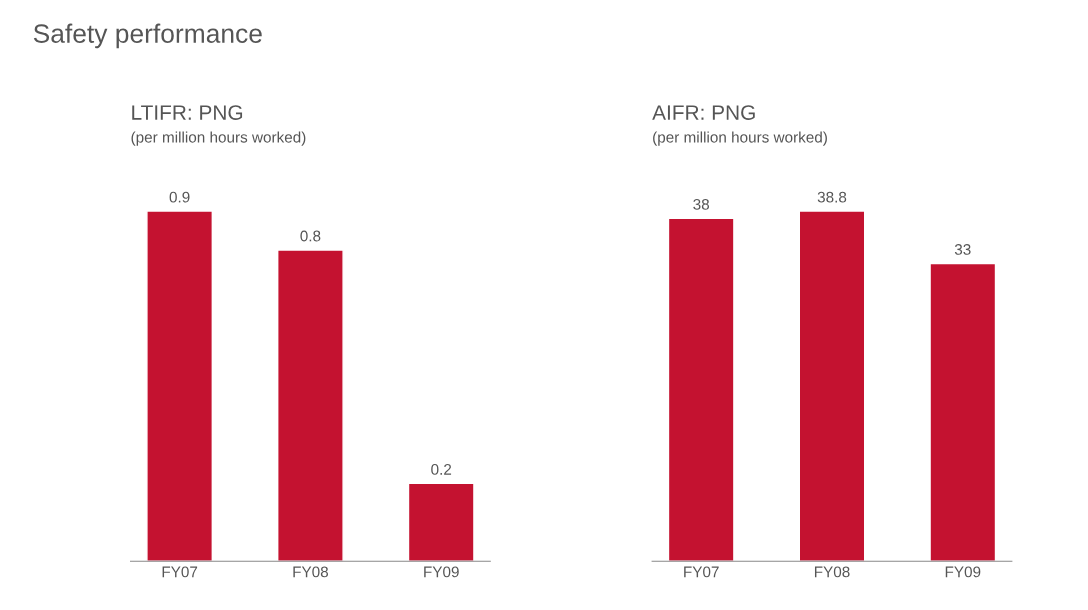 Image resolution: width=1088 pixels, height=610 pixels. I want to click on data-label: 0.8, so click(310, 236).